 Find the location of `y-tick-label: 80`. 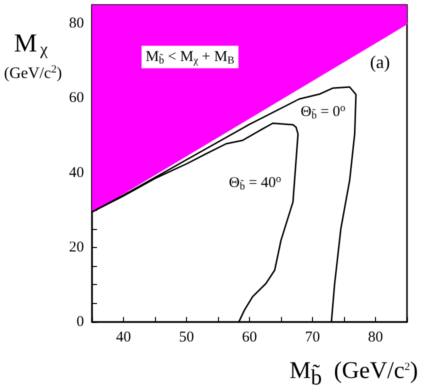

y-tick-label: 80 is located at coordinates (76, 24).